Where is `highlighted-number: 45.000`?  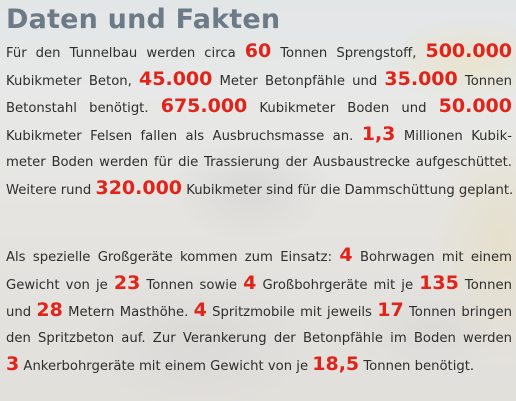
highlighted-number: 45.000 is located at coordinates (176, 78).